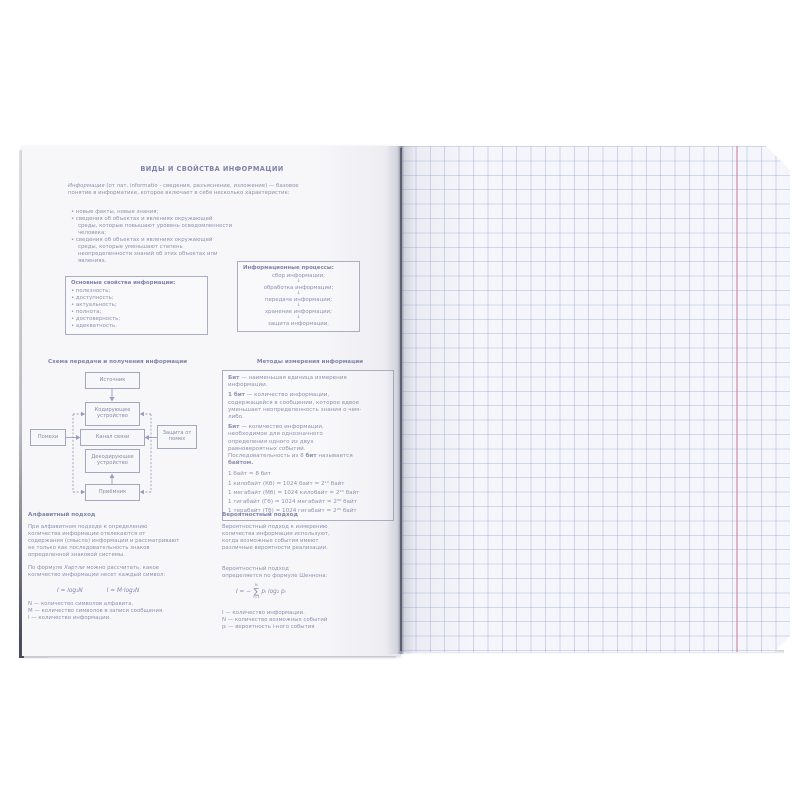 This screenshot has height=800, width=800. What do you see at coordinates (118, 362) in the screenshot?
I see `scheme-title: Схема передачи и получения информации` at bounding box center [118, 362].